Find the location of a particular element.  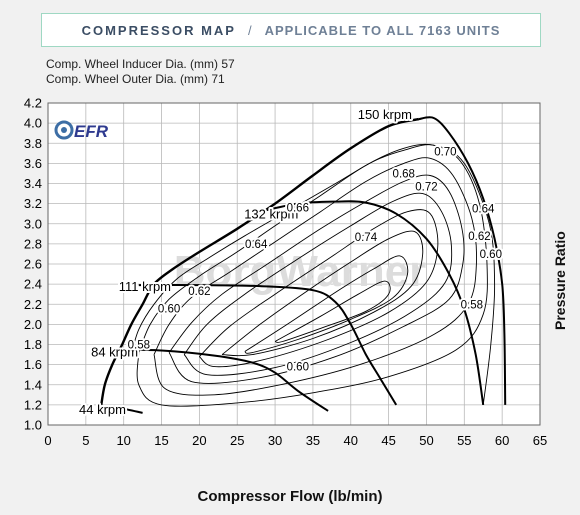

efficiency-label: 0.66 is located at coordinates (298, 209).